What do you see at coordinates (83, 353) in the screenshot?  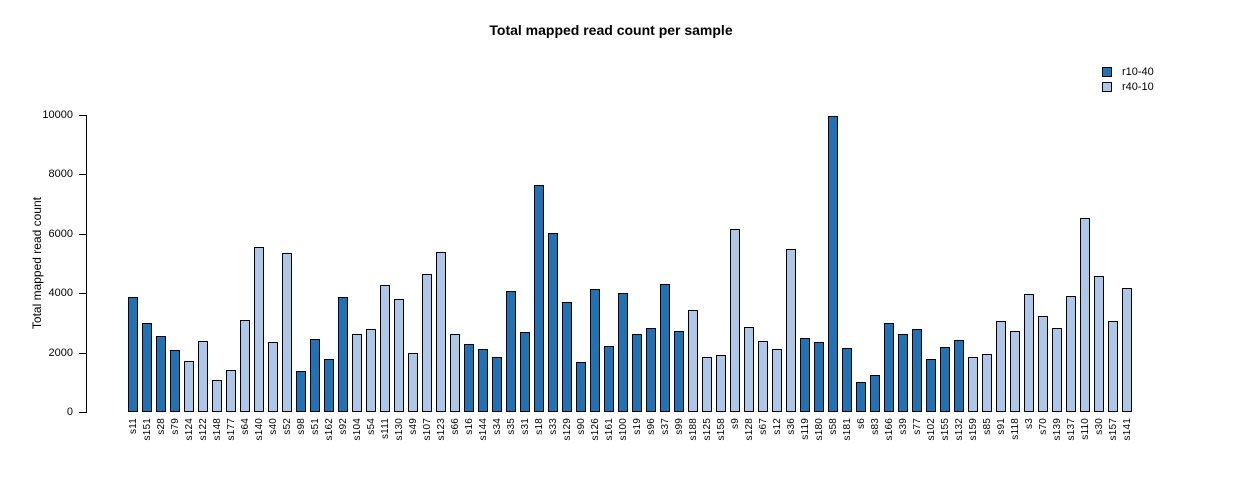 I see `y-tick-2000` at bounding box center [83, 353].